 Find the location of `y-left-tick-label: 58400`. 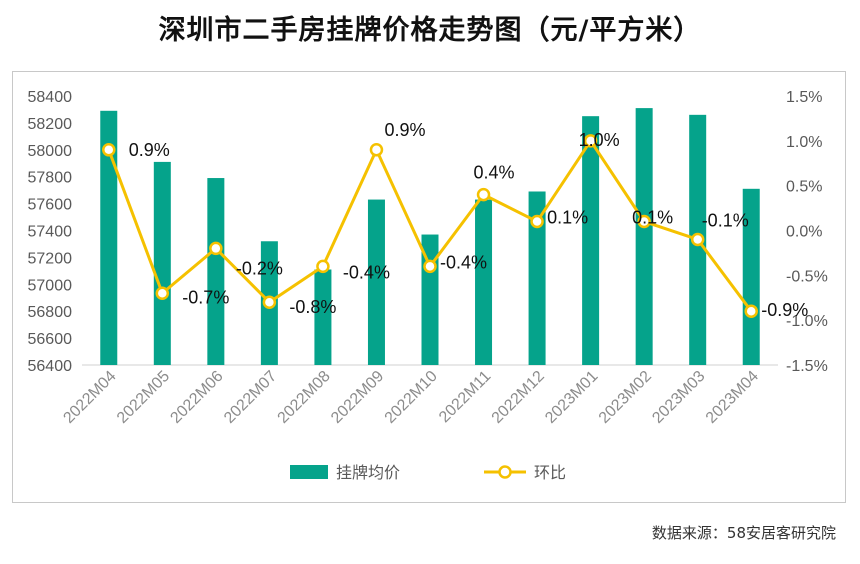

y-left-tick-label: 58400 is located at coordinates (50, 97).